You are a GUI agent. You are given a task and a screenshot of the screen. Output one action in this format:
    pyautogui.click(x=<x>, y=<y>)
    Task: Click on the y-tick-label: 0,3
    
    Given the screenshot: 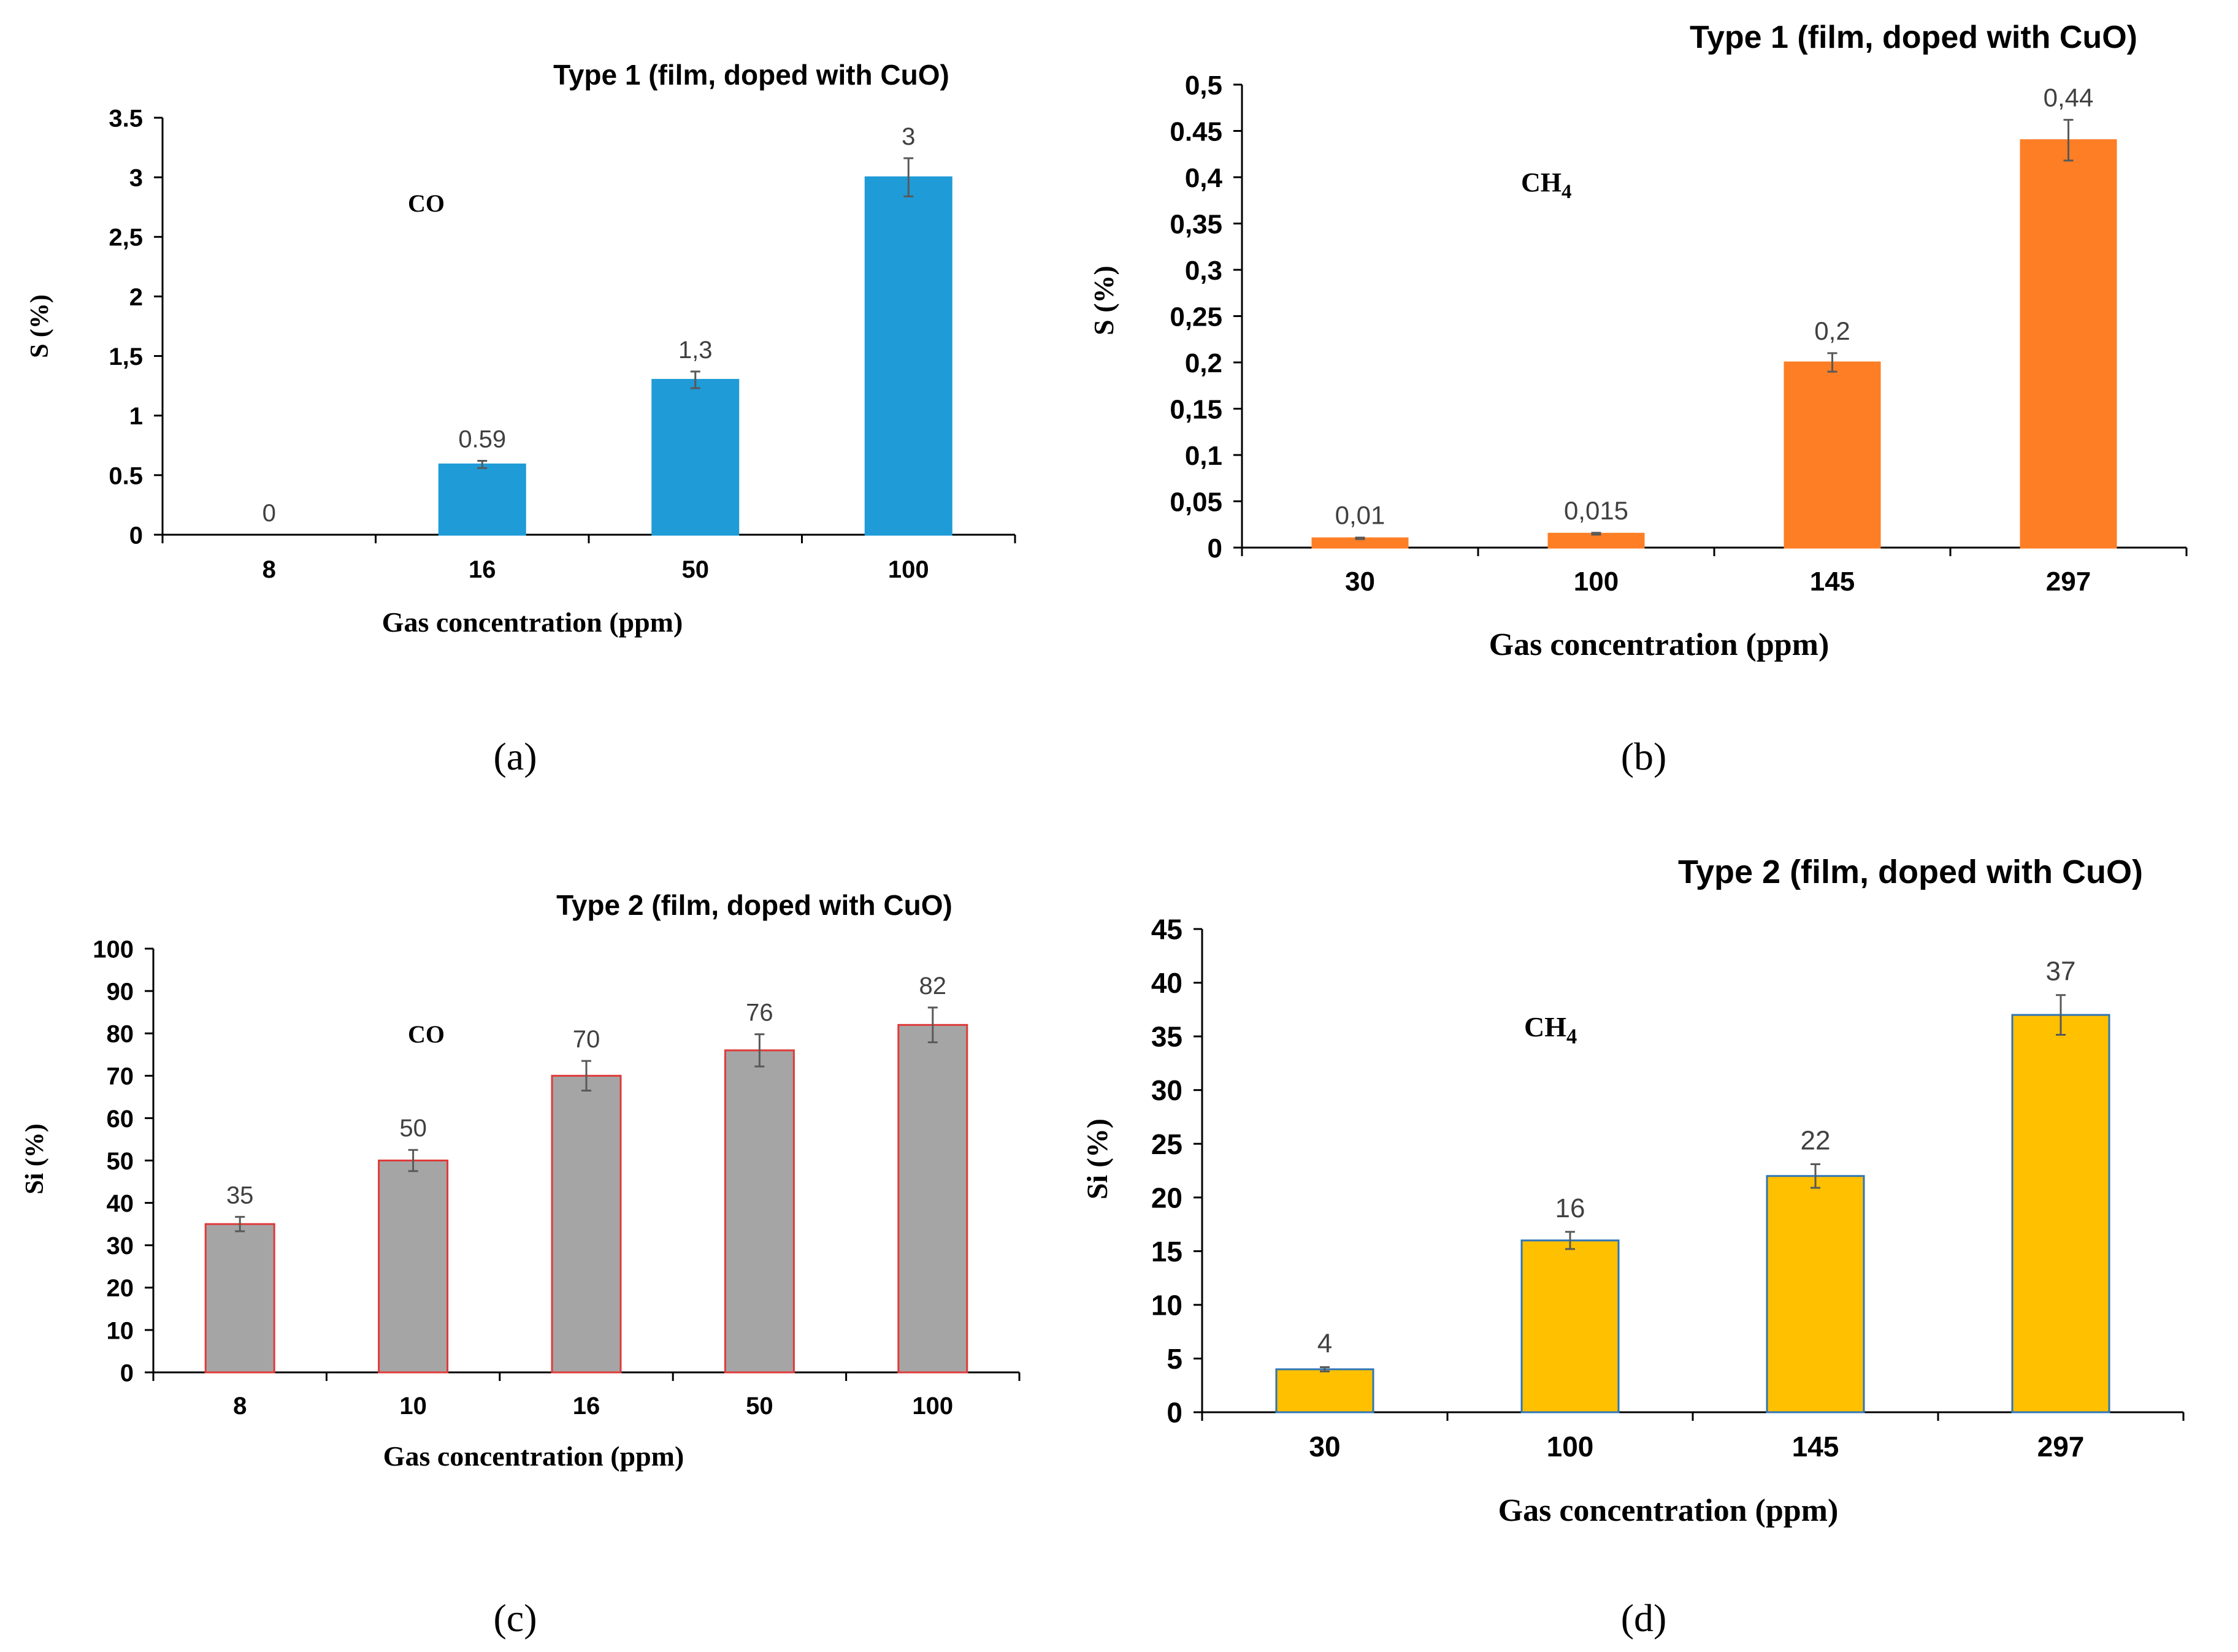 What is the action you would take?
    pyautogui.click(x=1203, y=271)
    